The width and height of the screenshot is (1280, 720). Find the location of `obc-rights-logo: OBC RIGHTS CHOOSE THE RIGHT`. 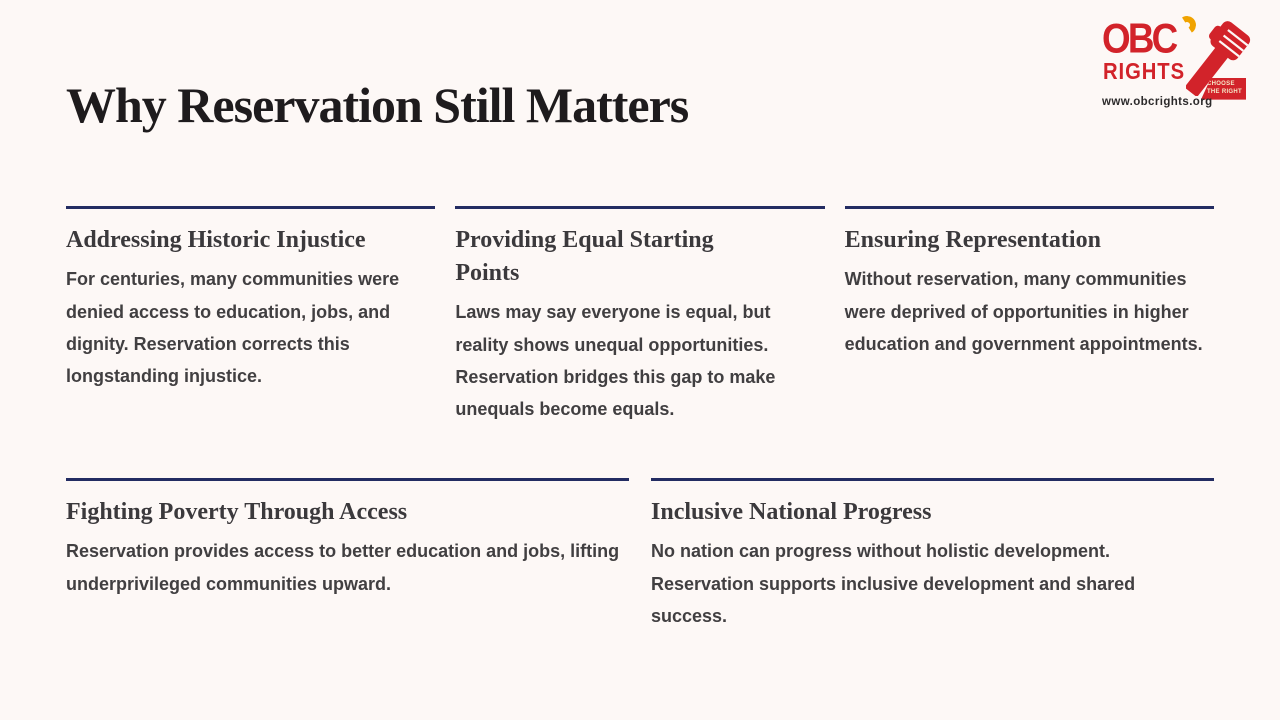

obc-rights-logo: OBC RIGHTS CHOOSE THE RIGHT is located at coordinates (1176, 62).